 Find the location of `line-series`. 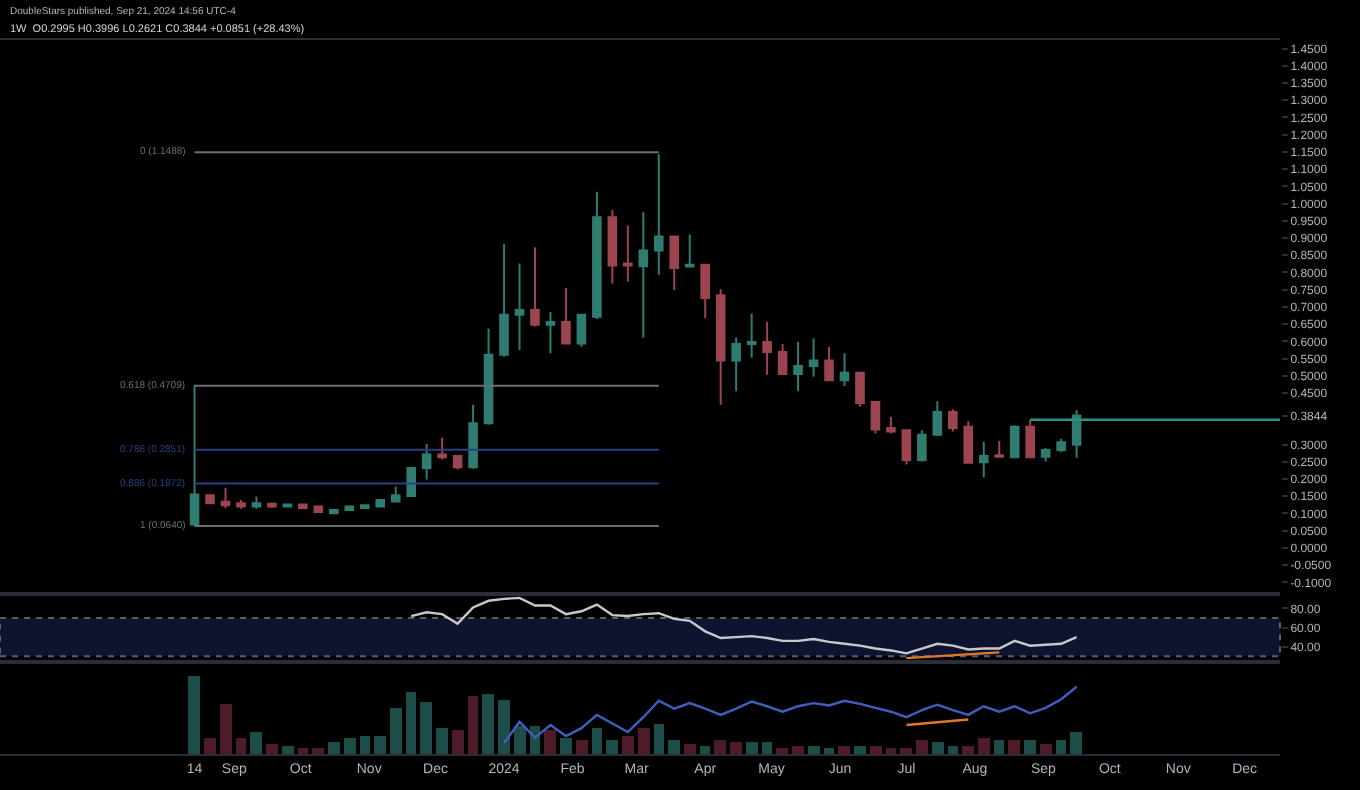

line-series is located at coordinates (744, 625).